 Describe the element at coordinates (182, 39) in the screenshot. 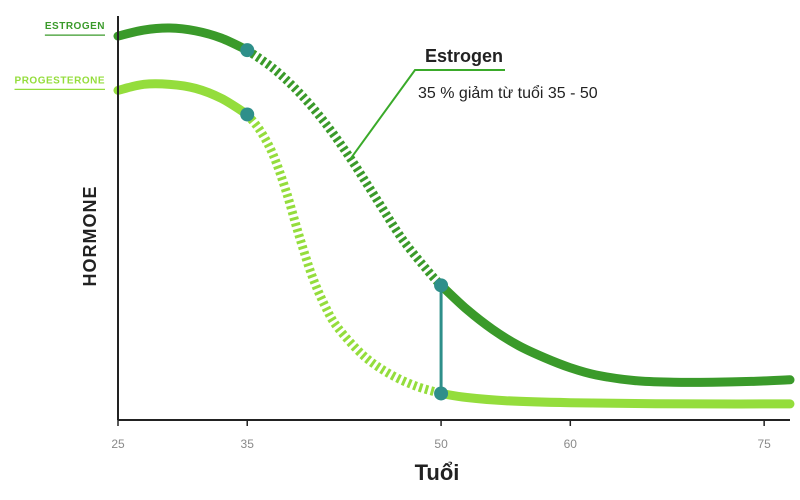

I see `curve-estrogen-before` at that location.